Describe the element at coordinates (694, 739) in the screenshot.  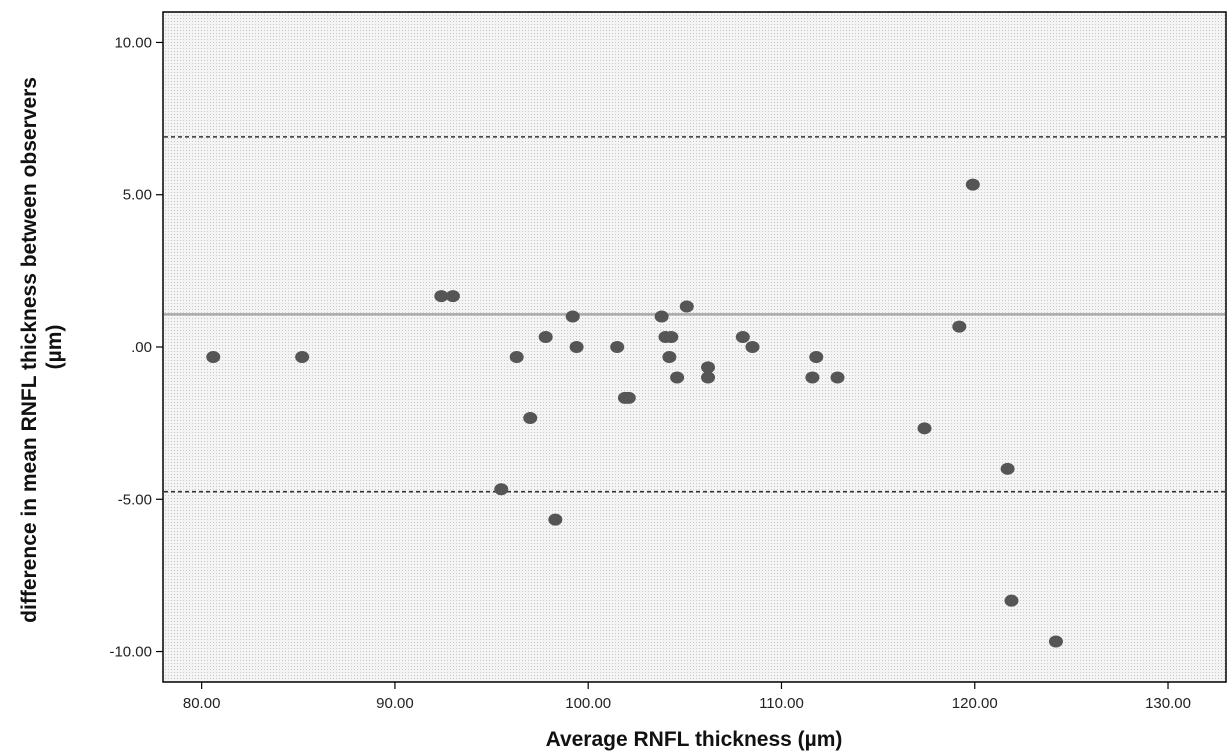
I see `x-axis-title: Average RNFL thickness (µm)` at that location.